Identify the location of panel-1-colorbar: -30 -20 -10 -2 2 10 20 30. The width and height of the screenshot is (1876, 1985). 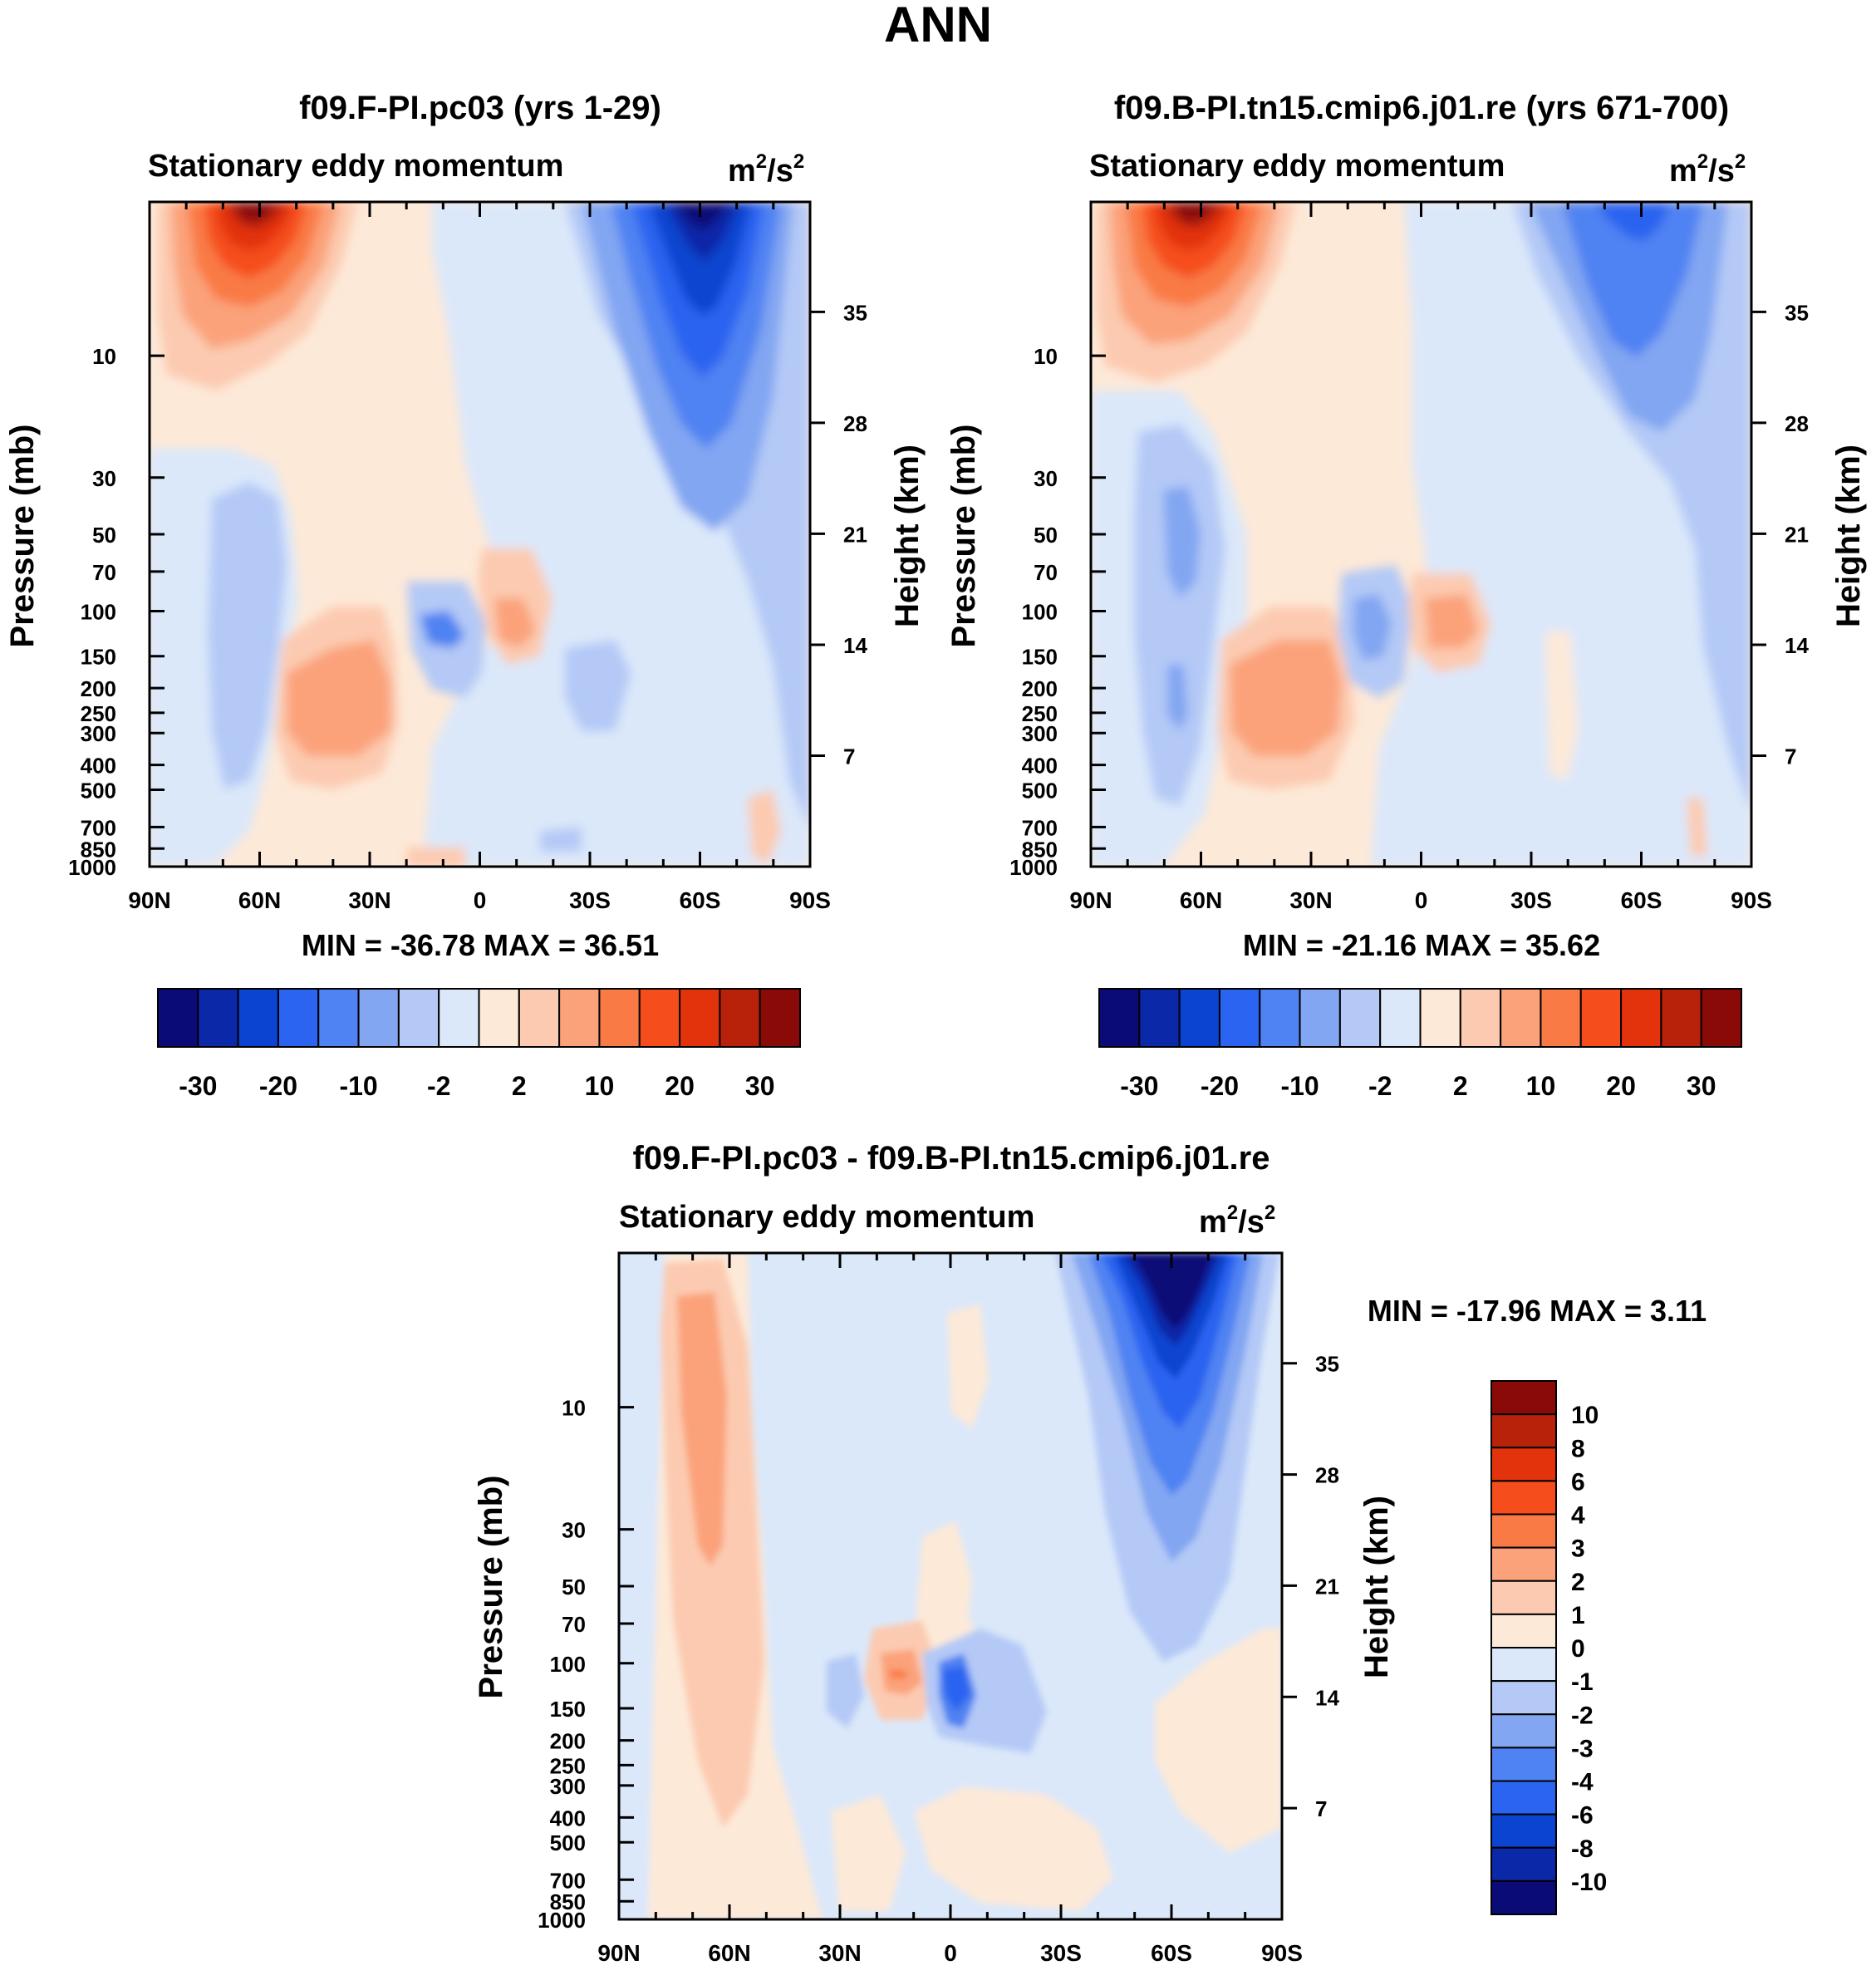
(479, 1044).